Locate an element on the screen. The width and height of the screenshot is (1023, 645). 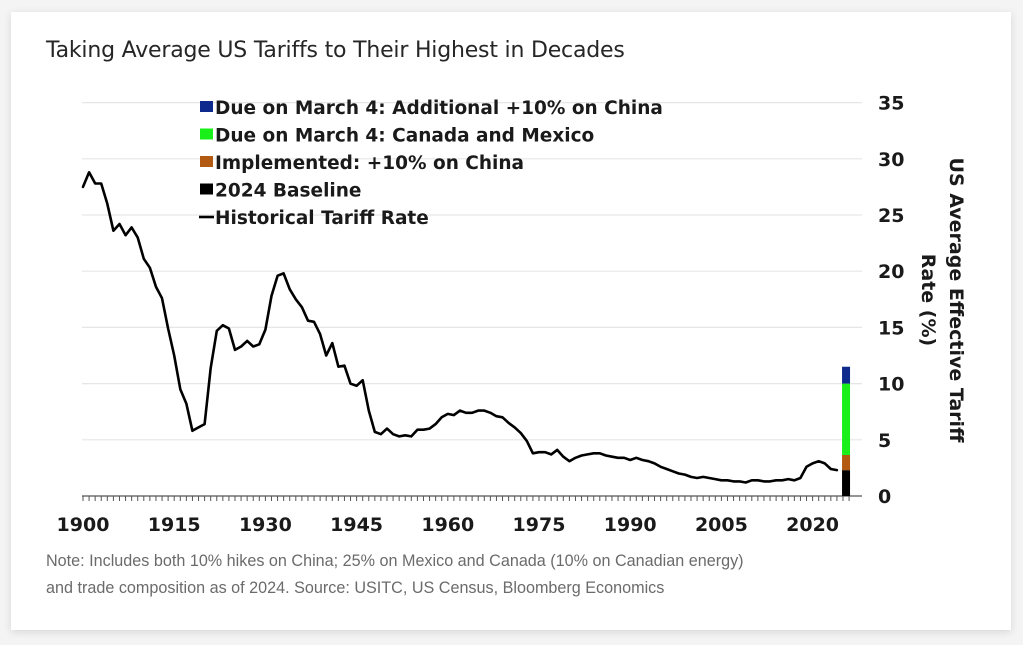
x-axis: 1900 1915 1930 1945 1960 1975 1990 2005 2020 is located at coordinates (459, 515).